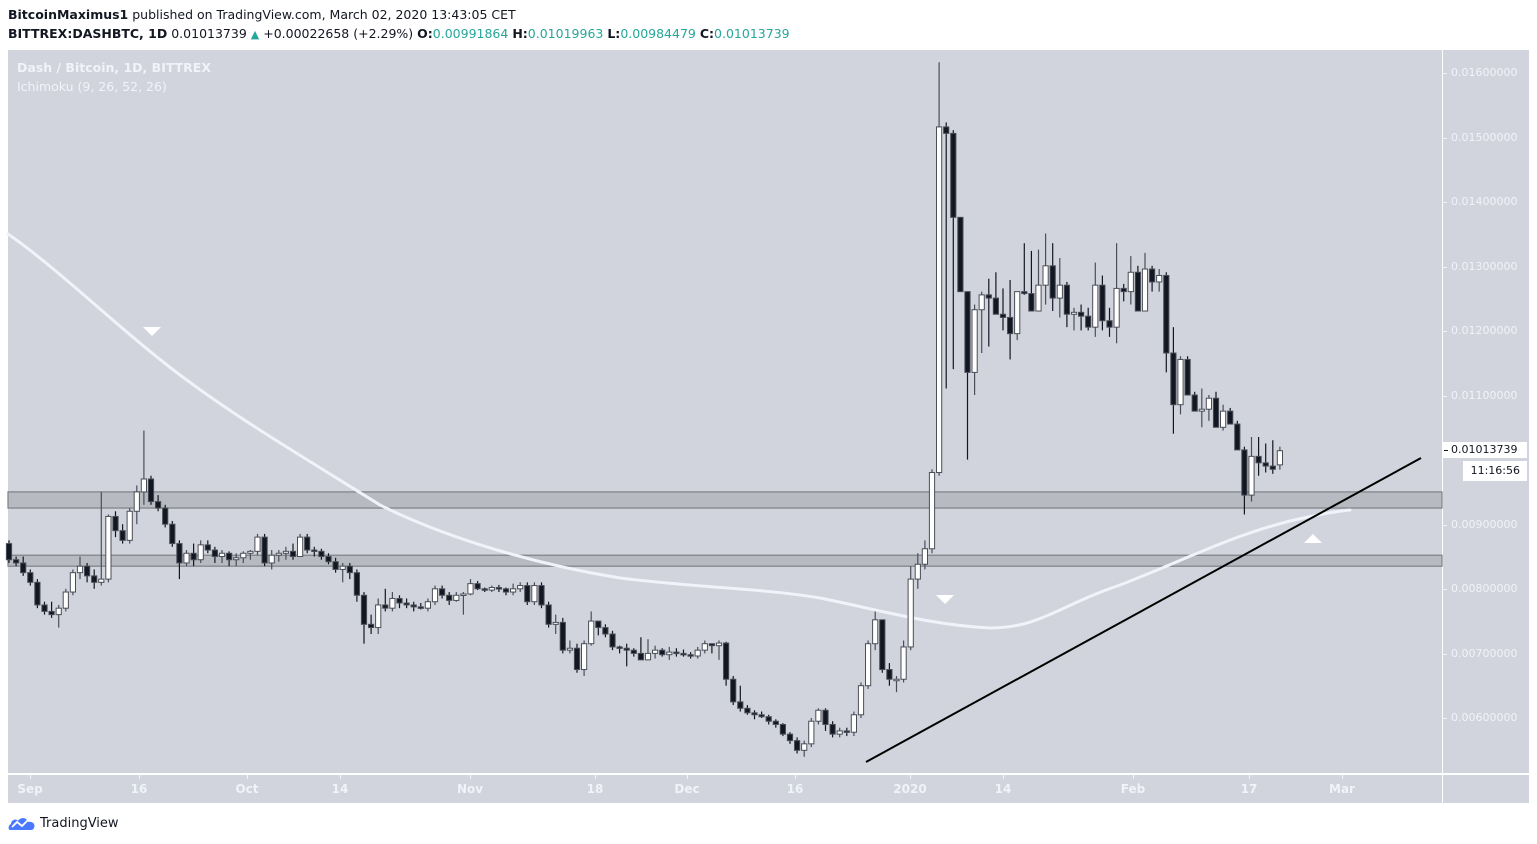 The image size is (1537, 844). I want to click on time-tick: Dec, so click(687, 789).